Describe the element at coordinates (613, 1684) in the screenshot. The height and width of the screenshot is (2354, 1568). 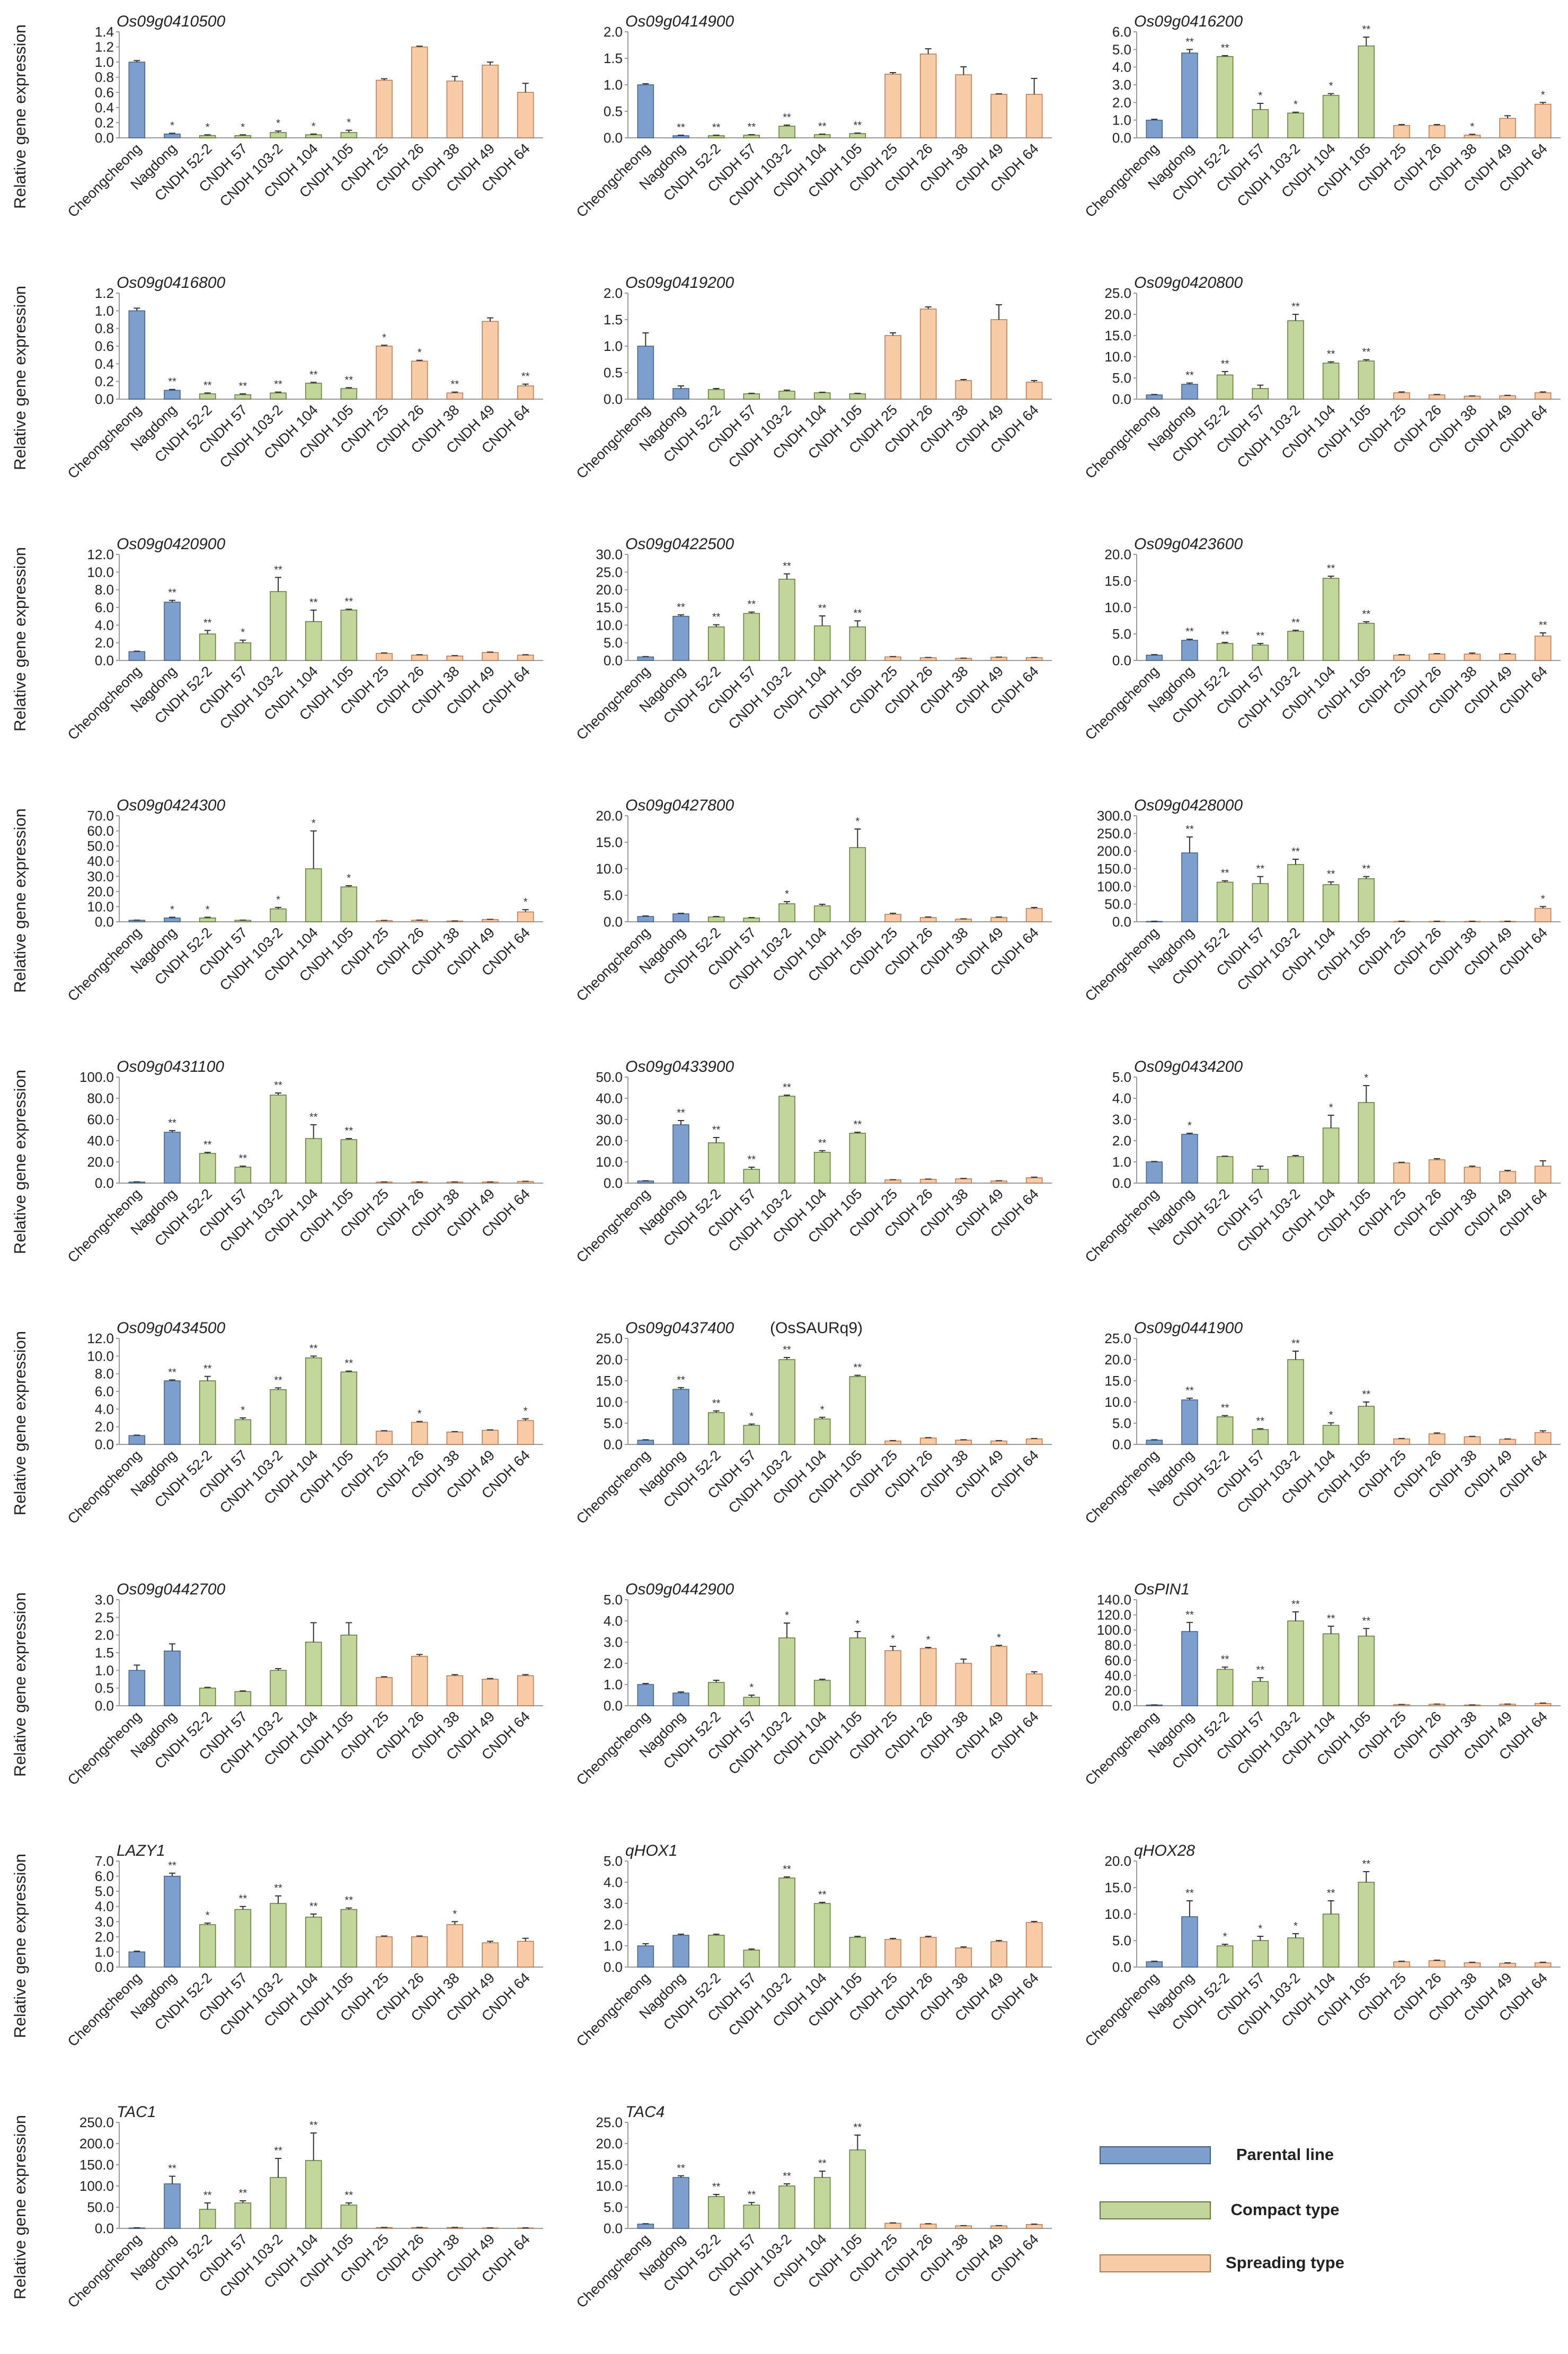
I see `y-tick-label: 1.0` at that location.